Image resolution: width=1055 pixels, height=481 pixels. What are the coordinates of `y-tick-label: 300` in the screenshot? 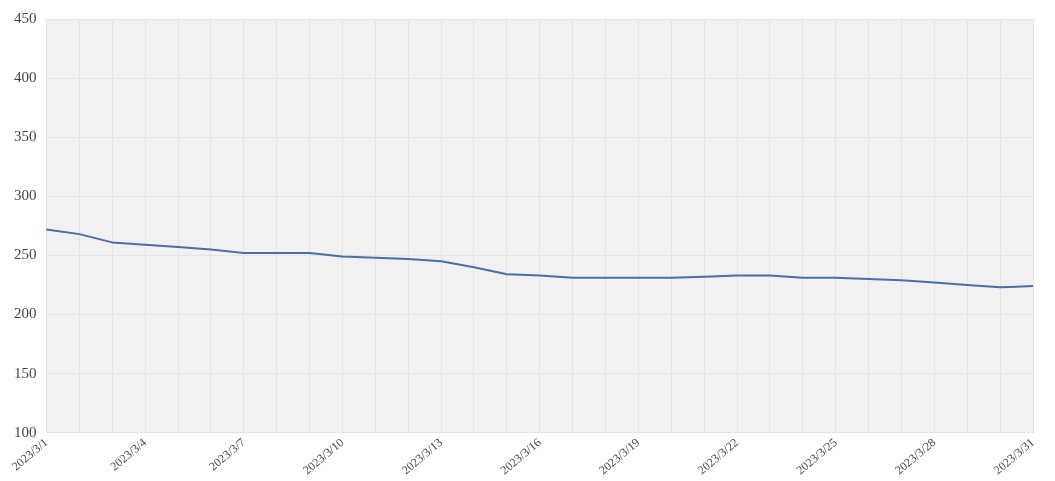 It's located at (25, 195).